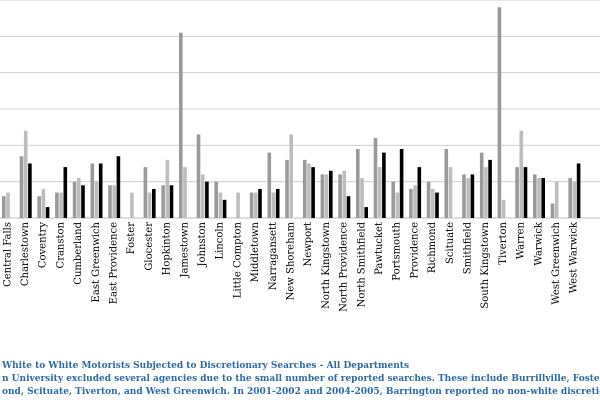 This screenshot has width=600, height=403. What do you see at coordinates (375, 178) in the screenshot?
I see `bar-pawtucket-s1` at bounding box center [375, 178].